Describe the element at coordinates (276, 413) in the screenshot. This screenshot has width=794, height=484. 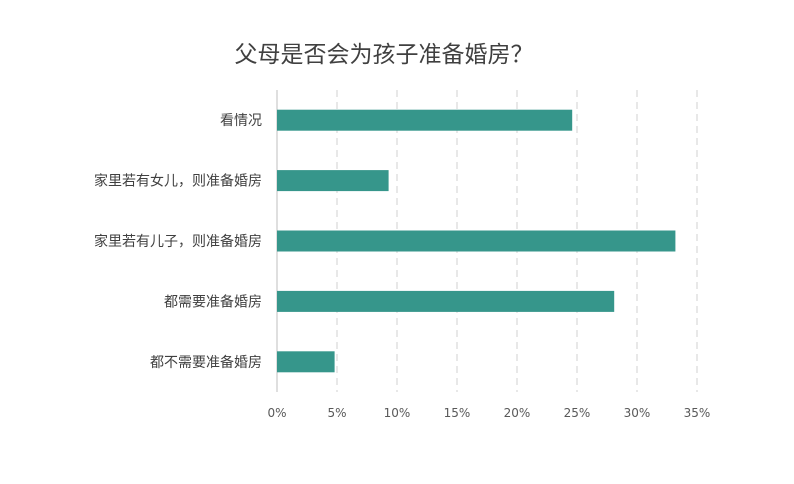
I see `x-tick-label: 0%` at that location.